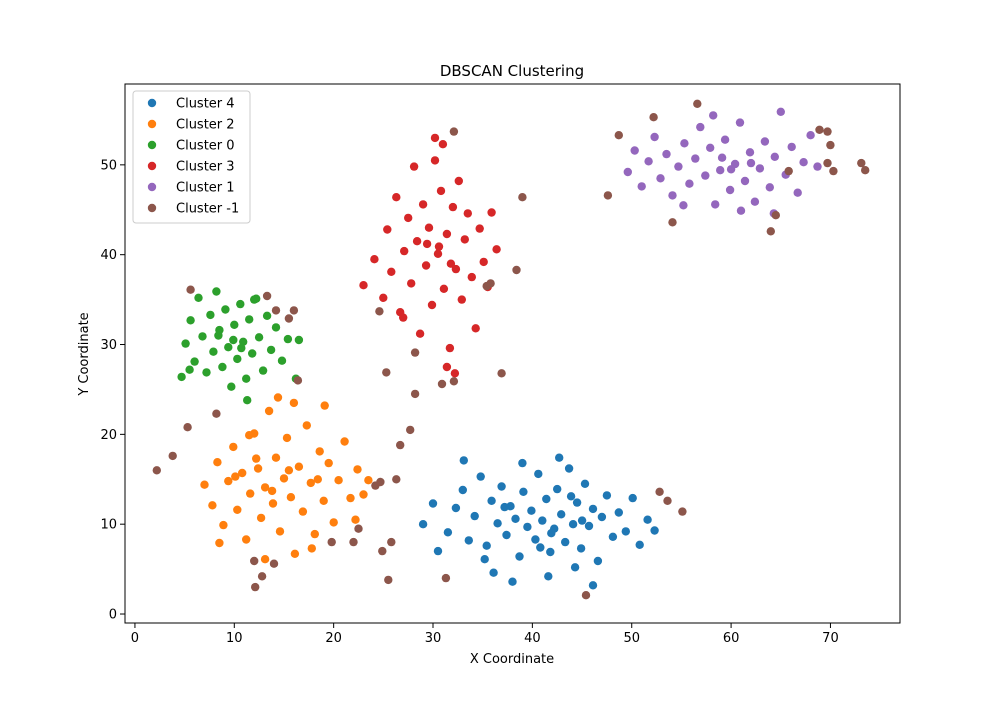  What do you see at coordinates (485, 634) in the screenshot?
I see `x-axis: 0 10 20 30 40 50 60 70` at bounding box center [485, 634].